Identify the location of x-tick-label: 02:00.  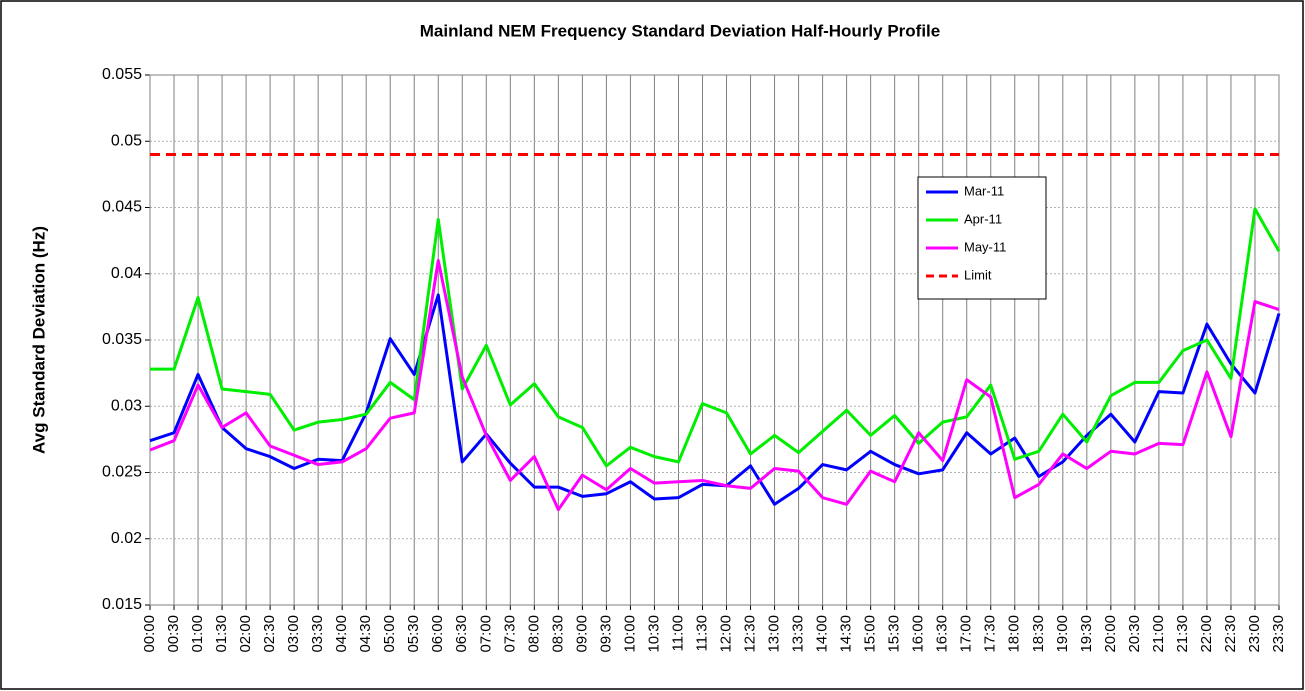
(245, 634).